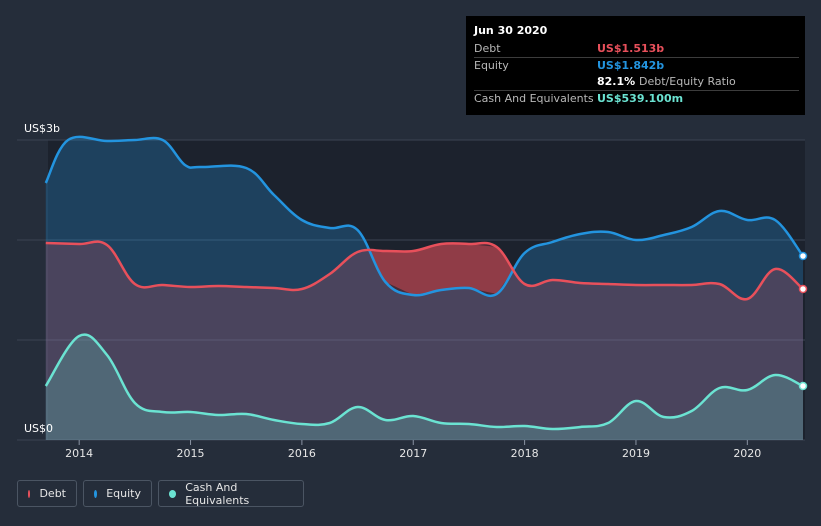  I want to click on tooltip-date: Jun 30 2020, so click(511, 30).